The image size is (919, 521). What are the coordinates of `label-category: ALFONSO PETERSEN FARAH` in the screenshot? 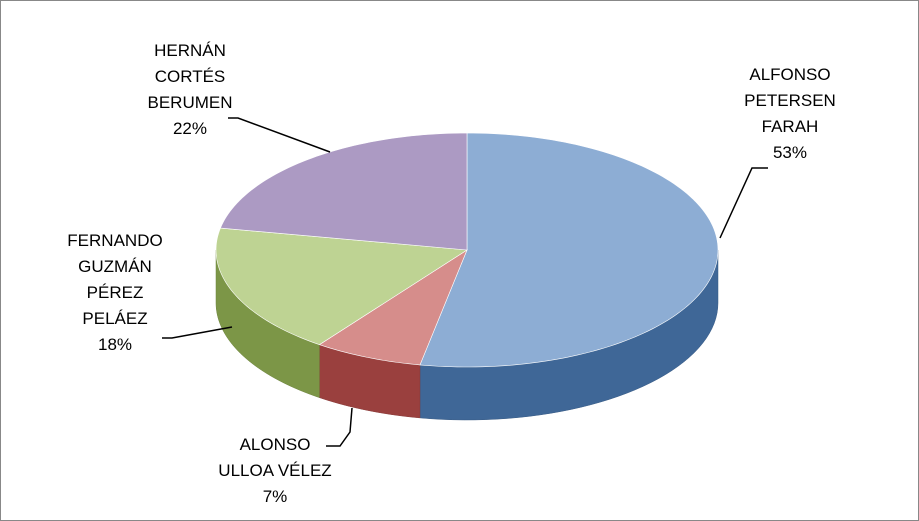 It's located at (790, 100).